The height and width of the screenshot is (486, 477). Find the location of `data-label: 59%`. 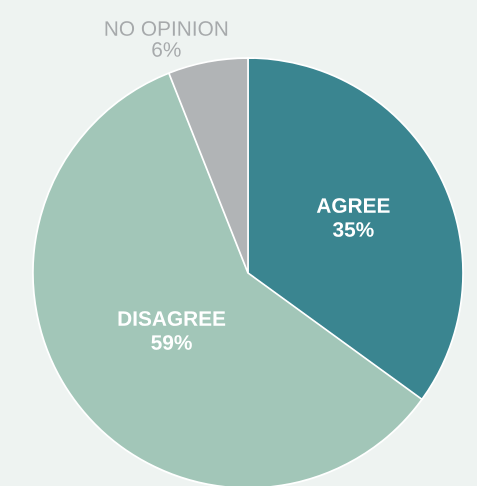

data-label: 59% is located at coordinates (171, 342).